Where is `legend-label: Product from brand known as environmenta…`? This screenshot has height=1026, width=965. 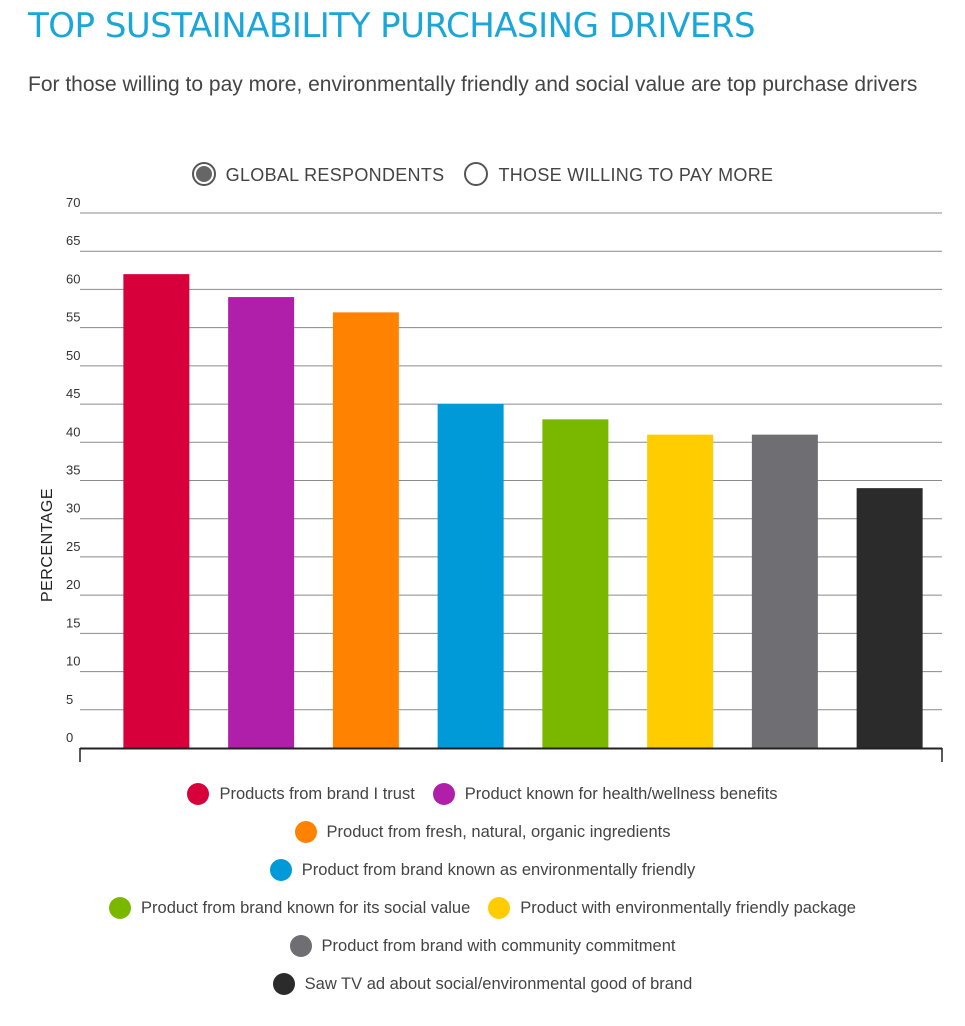
legend-label: Product from brand known as environmenta… is located at coordinates (498, 869).